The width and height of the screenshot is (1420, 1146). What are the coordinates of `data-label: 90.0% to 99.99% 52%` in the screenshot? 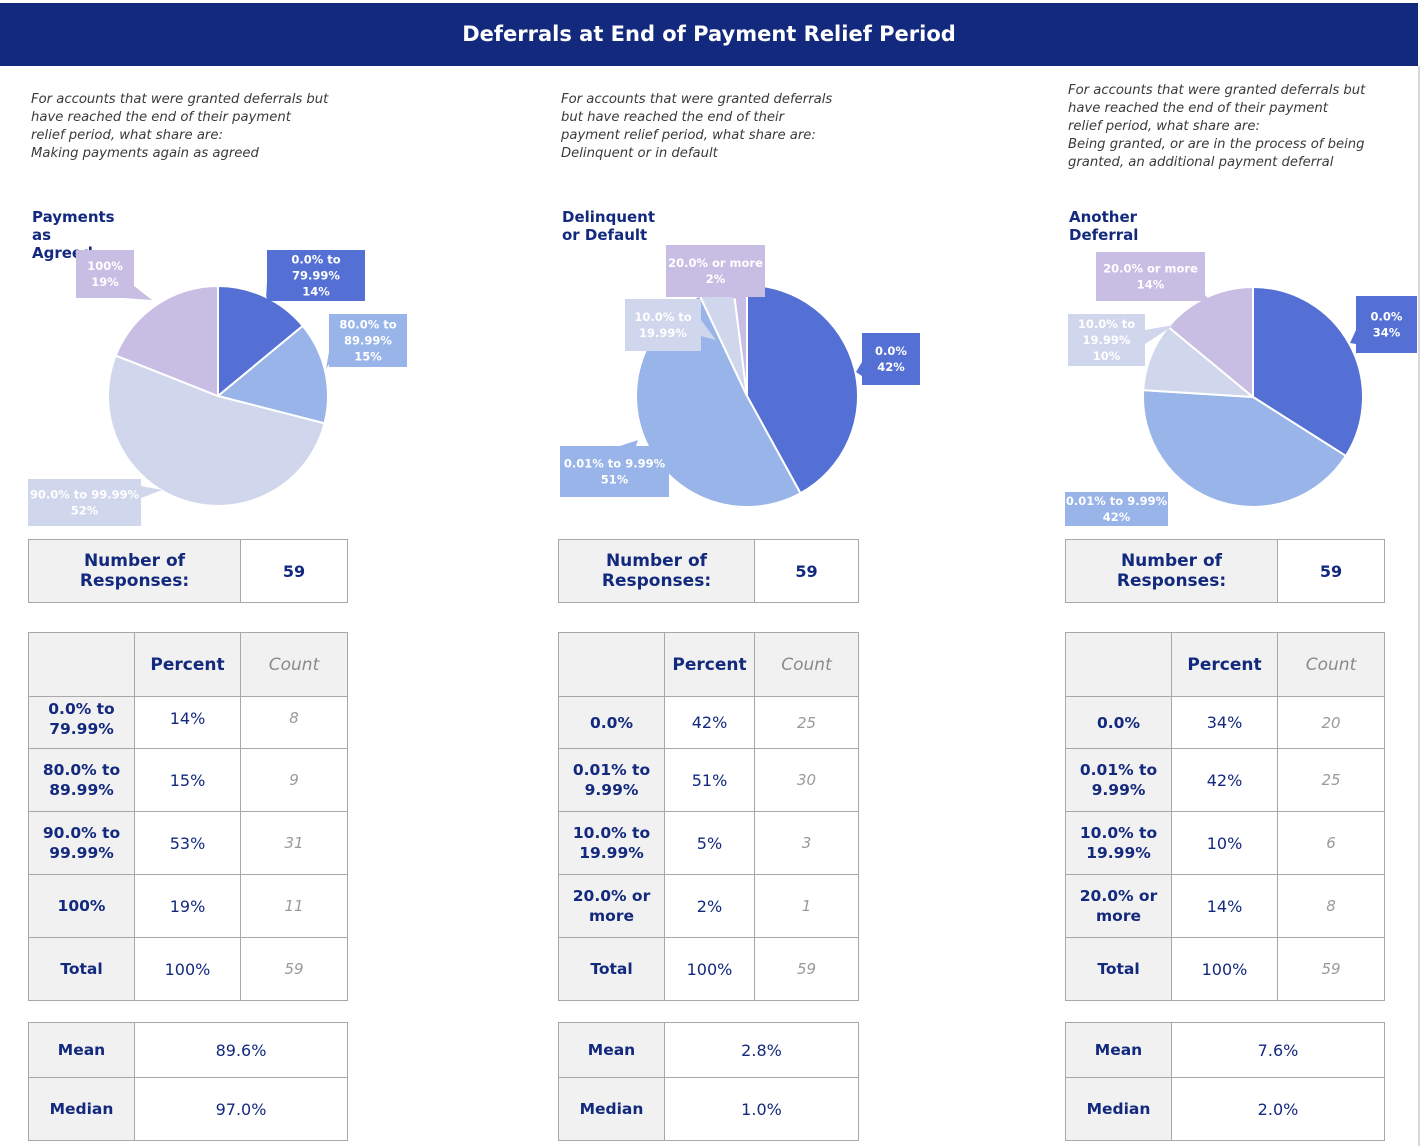 It's located at (95, 502).